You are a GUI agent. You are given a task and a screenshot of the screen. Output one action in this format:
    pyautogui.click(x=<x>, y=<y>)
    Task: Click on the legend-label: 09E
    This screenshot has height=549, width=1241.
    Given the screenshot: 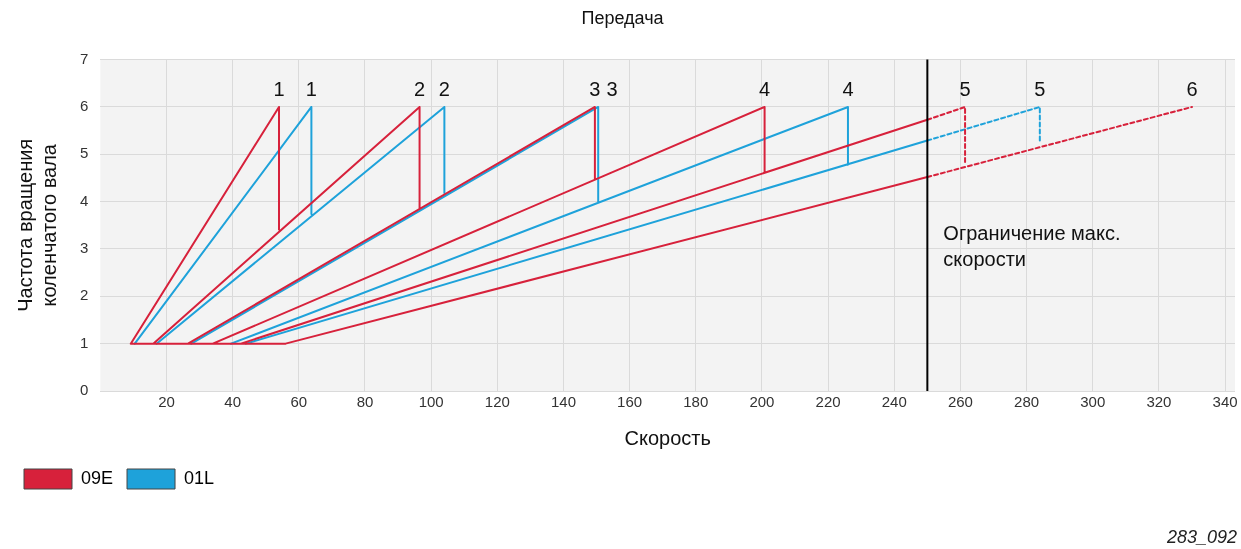 What is the action you would take?
    pyautogui.click(x=97, y=477)
    